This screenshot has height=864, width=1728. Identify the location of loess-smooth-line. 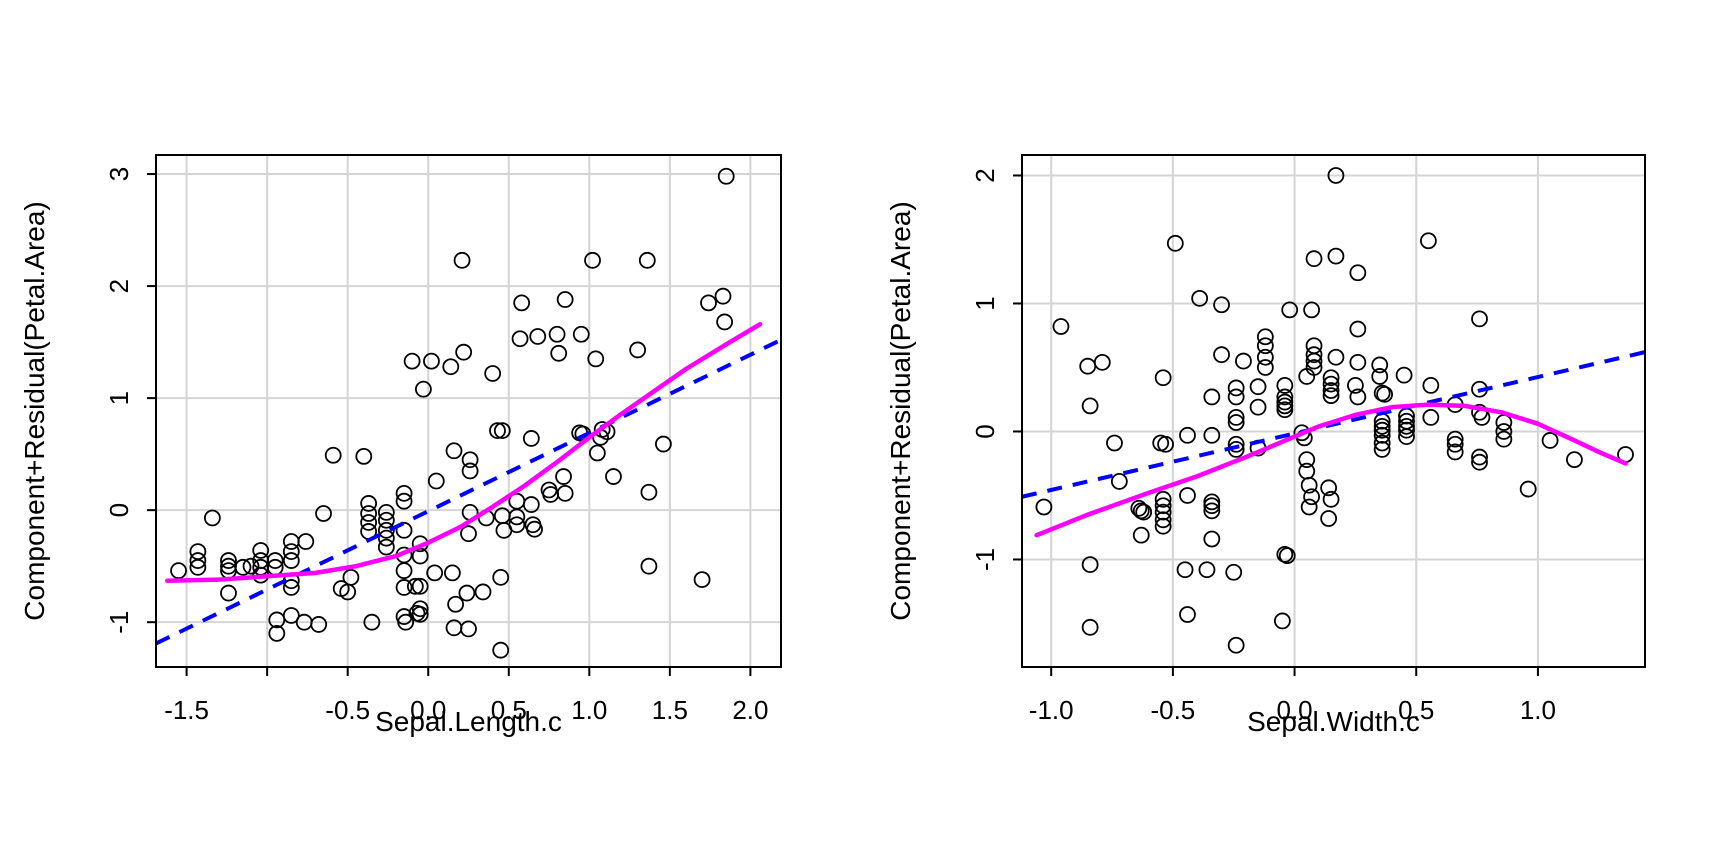
(464, 452).